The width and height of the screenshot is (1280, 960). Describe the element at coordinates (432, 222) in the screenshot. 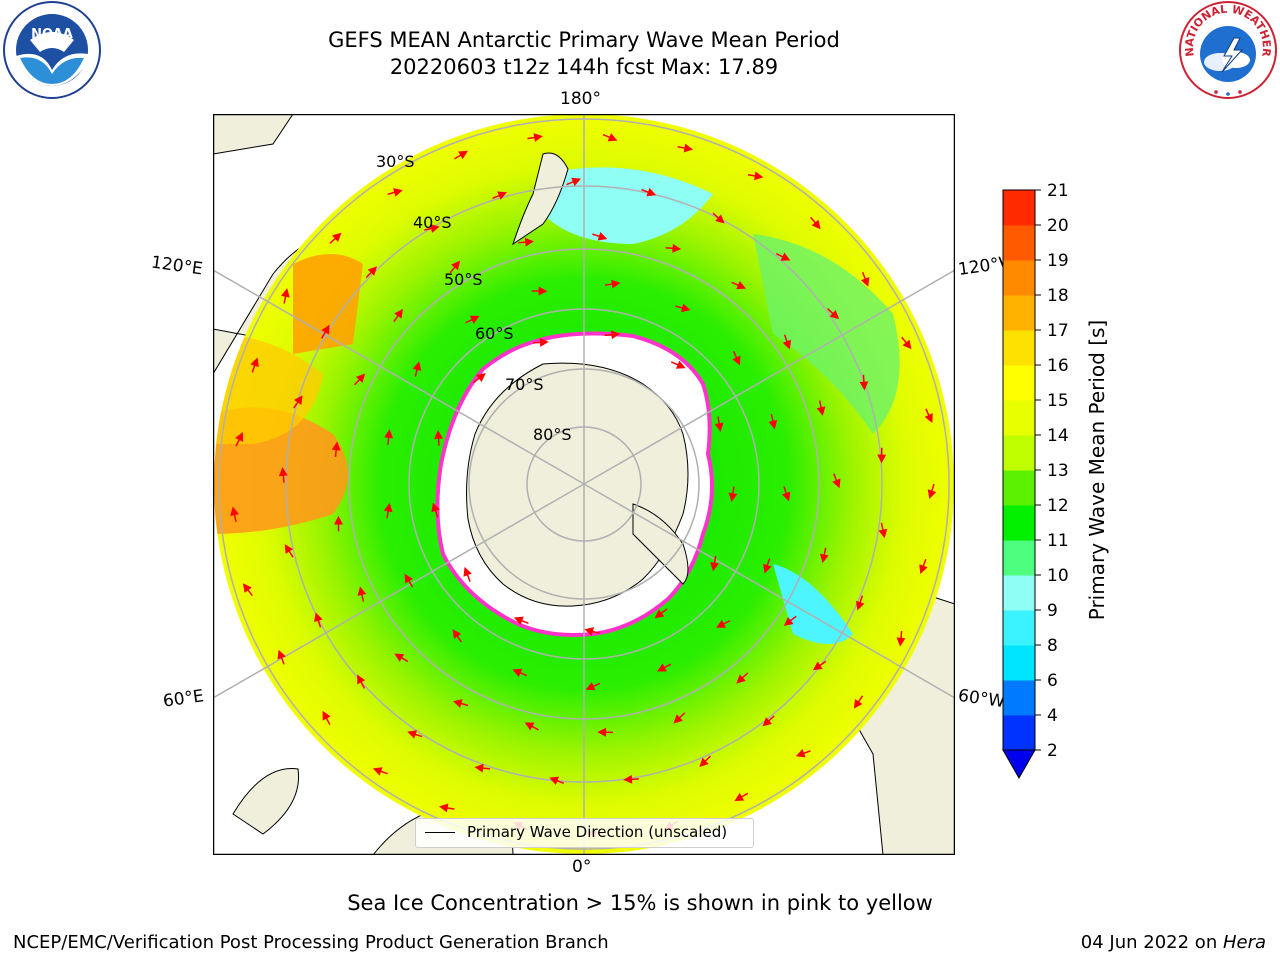

I see `lat-label-40s: 40°S` at that location.